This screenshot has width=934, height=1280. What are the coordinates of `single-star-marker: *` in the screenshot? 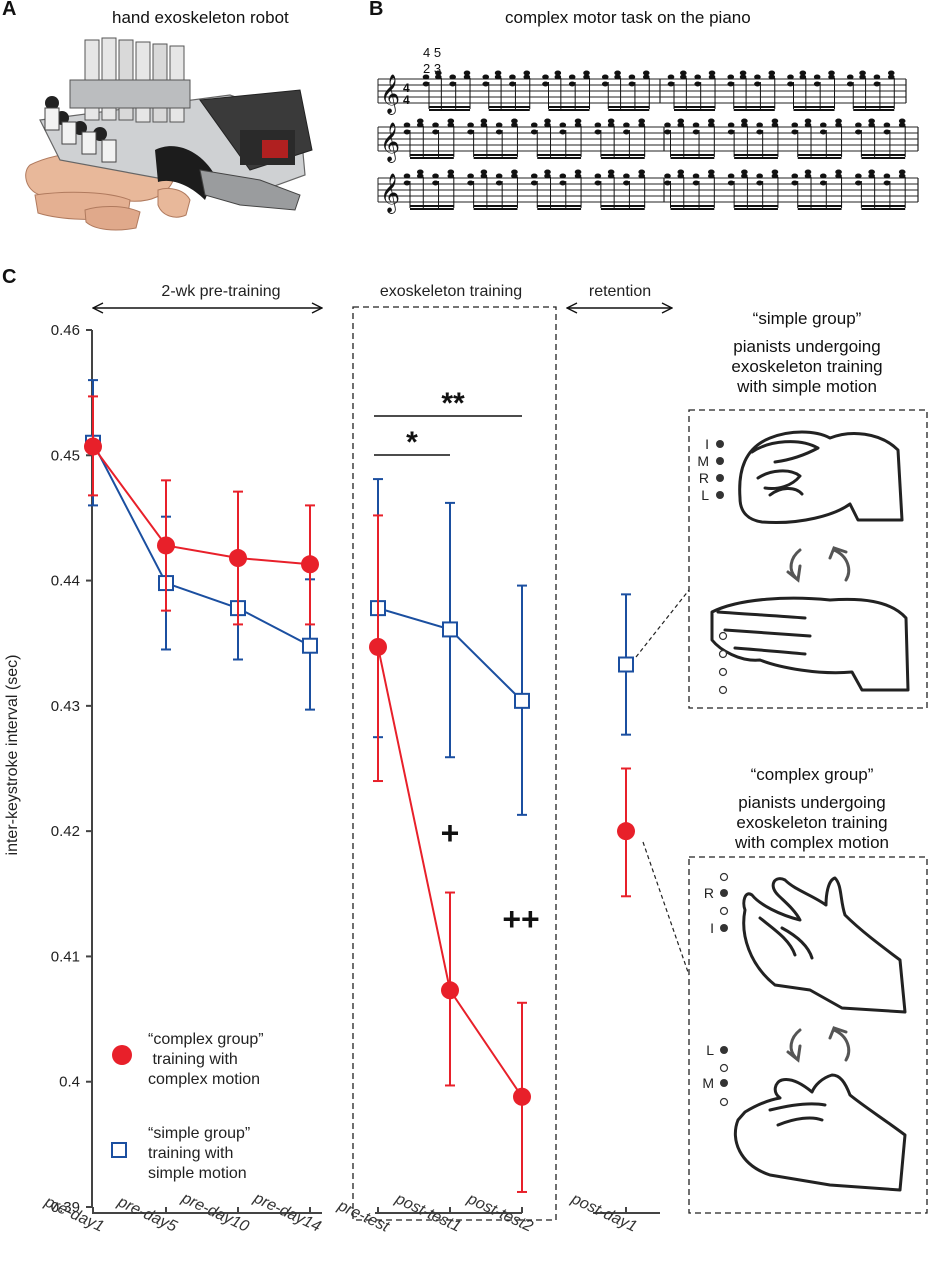 It's located at (412, 442).